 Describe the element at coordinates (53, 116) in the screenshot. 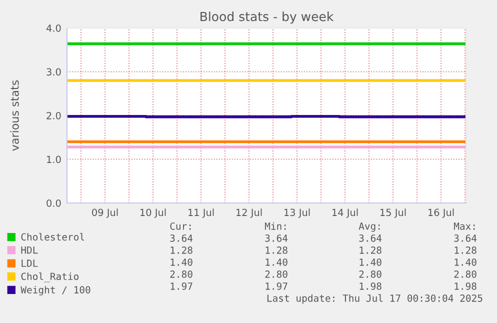

I see `y-tick-label: 2.0` at that location.